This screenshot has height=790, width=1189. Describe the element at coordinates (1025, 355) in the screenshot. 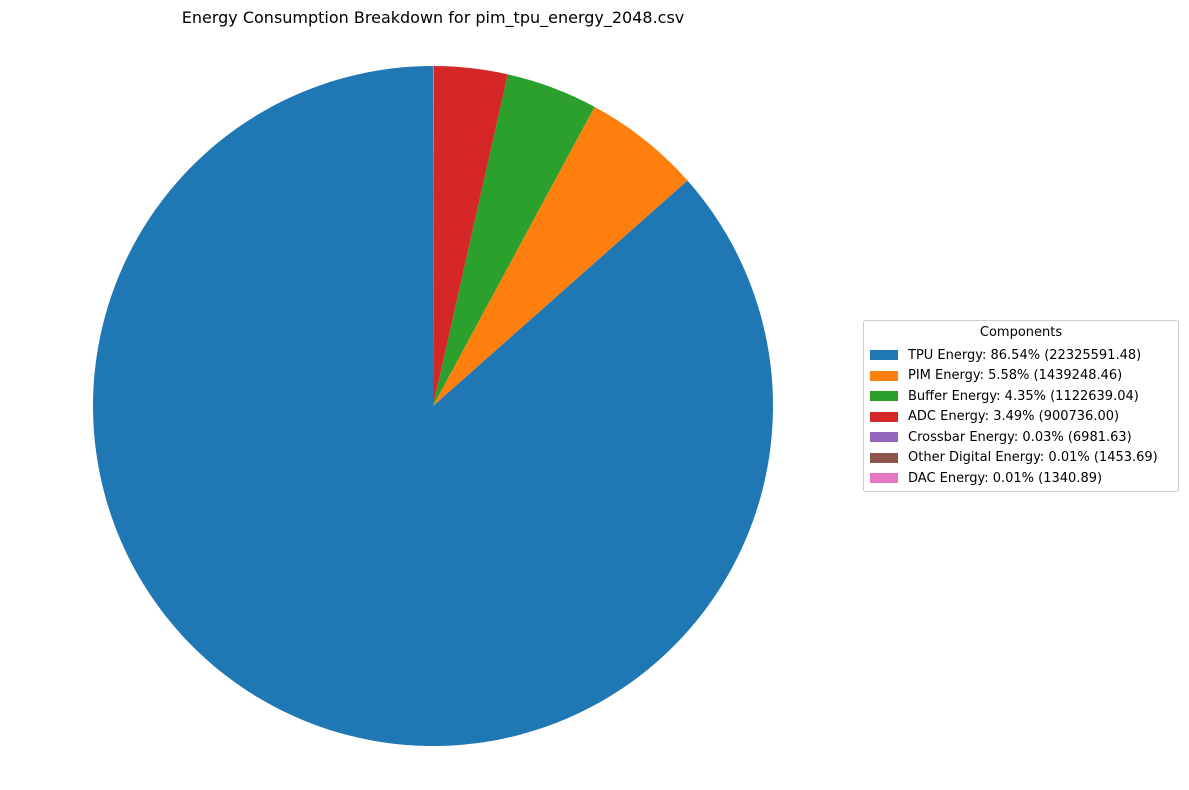

I see `legend-label: TPU Energy: 86.54% (22325591.48)` at that location.